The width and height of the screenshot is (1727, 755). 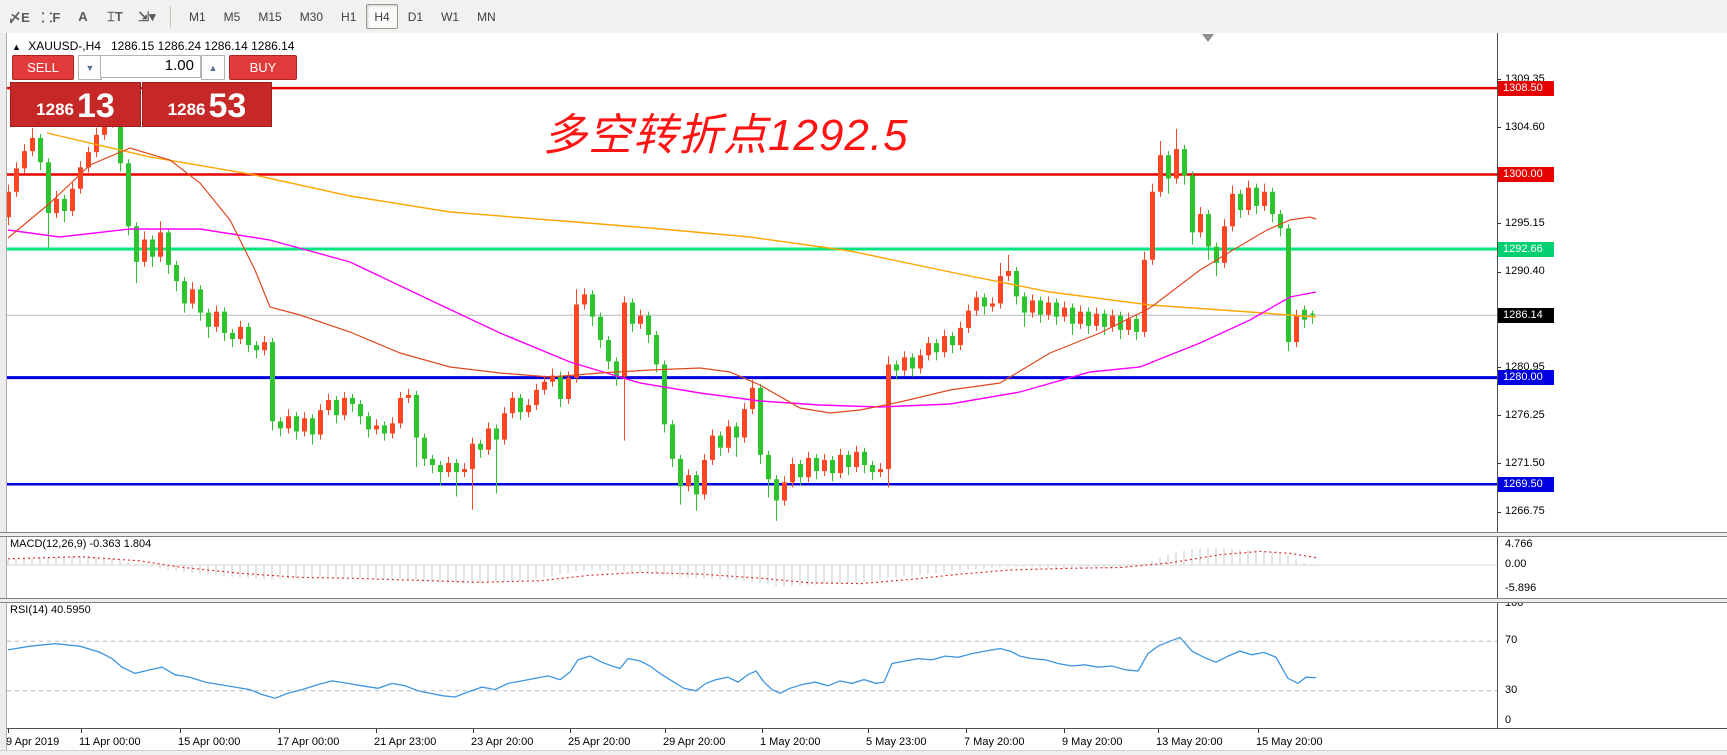 What do you see at coordinates (75, 104) in the screenshot?
I see `bid-price-box: 1286 13` at bounding box center [75, 104].